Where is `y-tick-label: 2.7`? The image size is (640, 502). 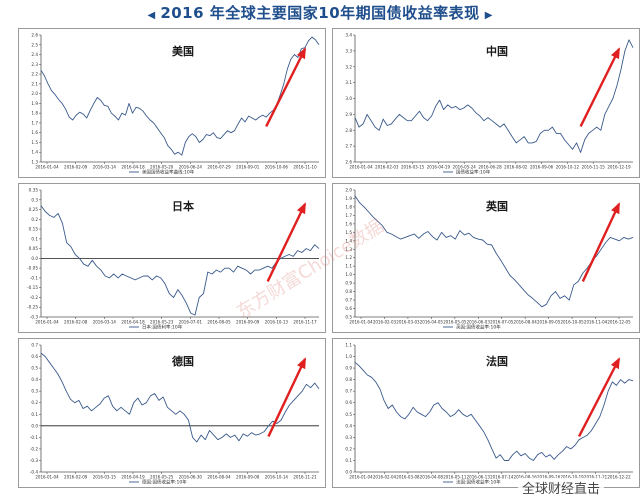 y-tick-label: 2.7 is located at coordinates (348, 146).